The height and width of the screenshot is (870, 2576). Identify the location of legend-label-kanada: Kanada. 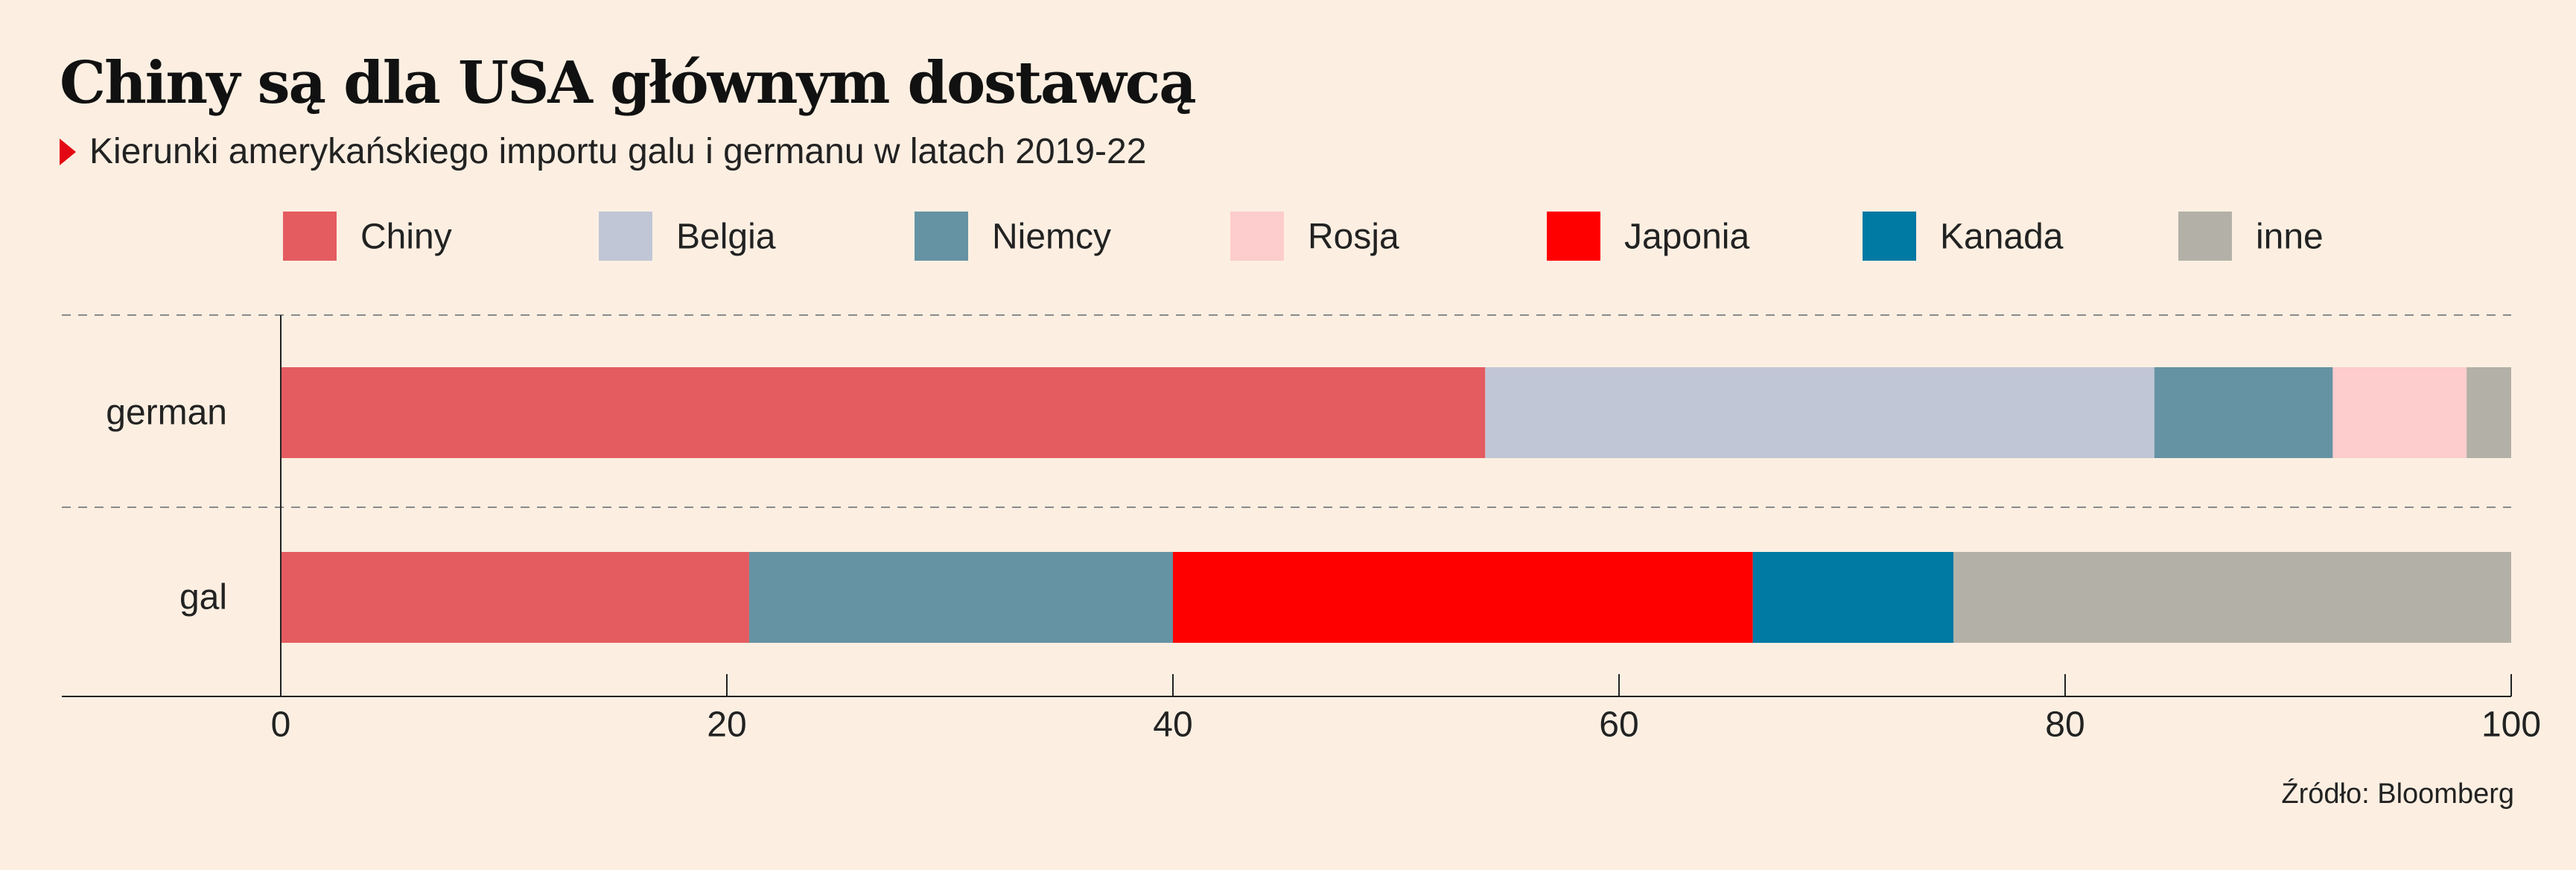
(2002, 238).